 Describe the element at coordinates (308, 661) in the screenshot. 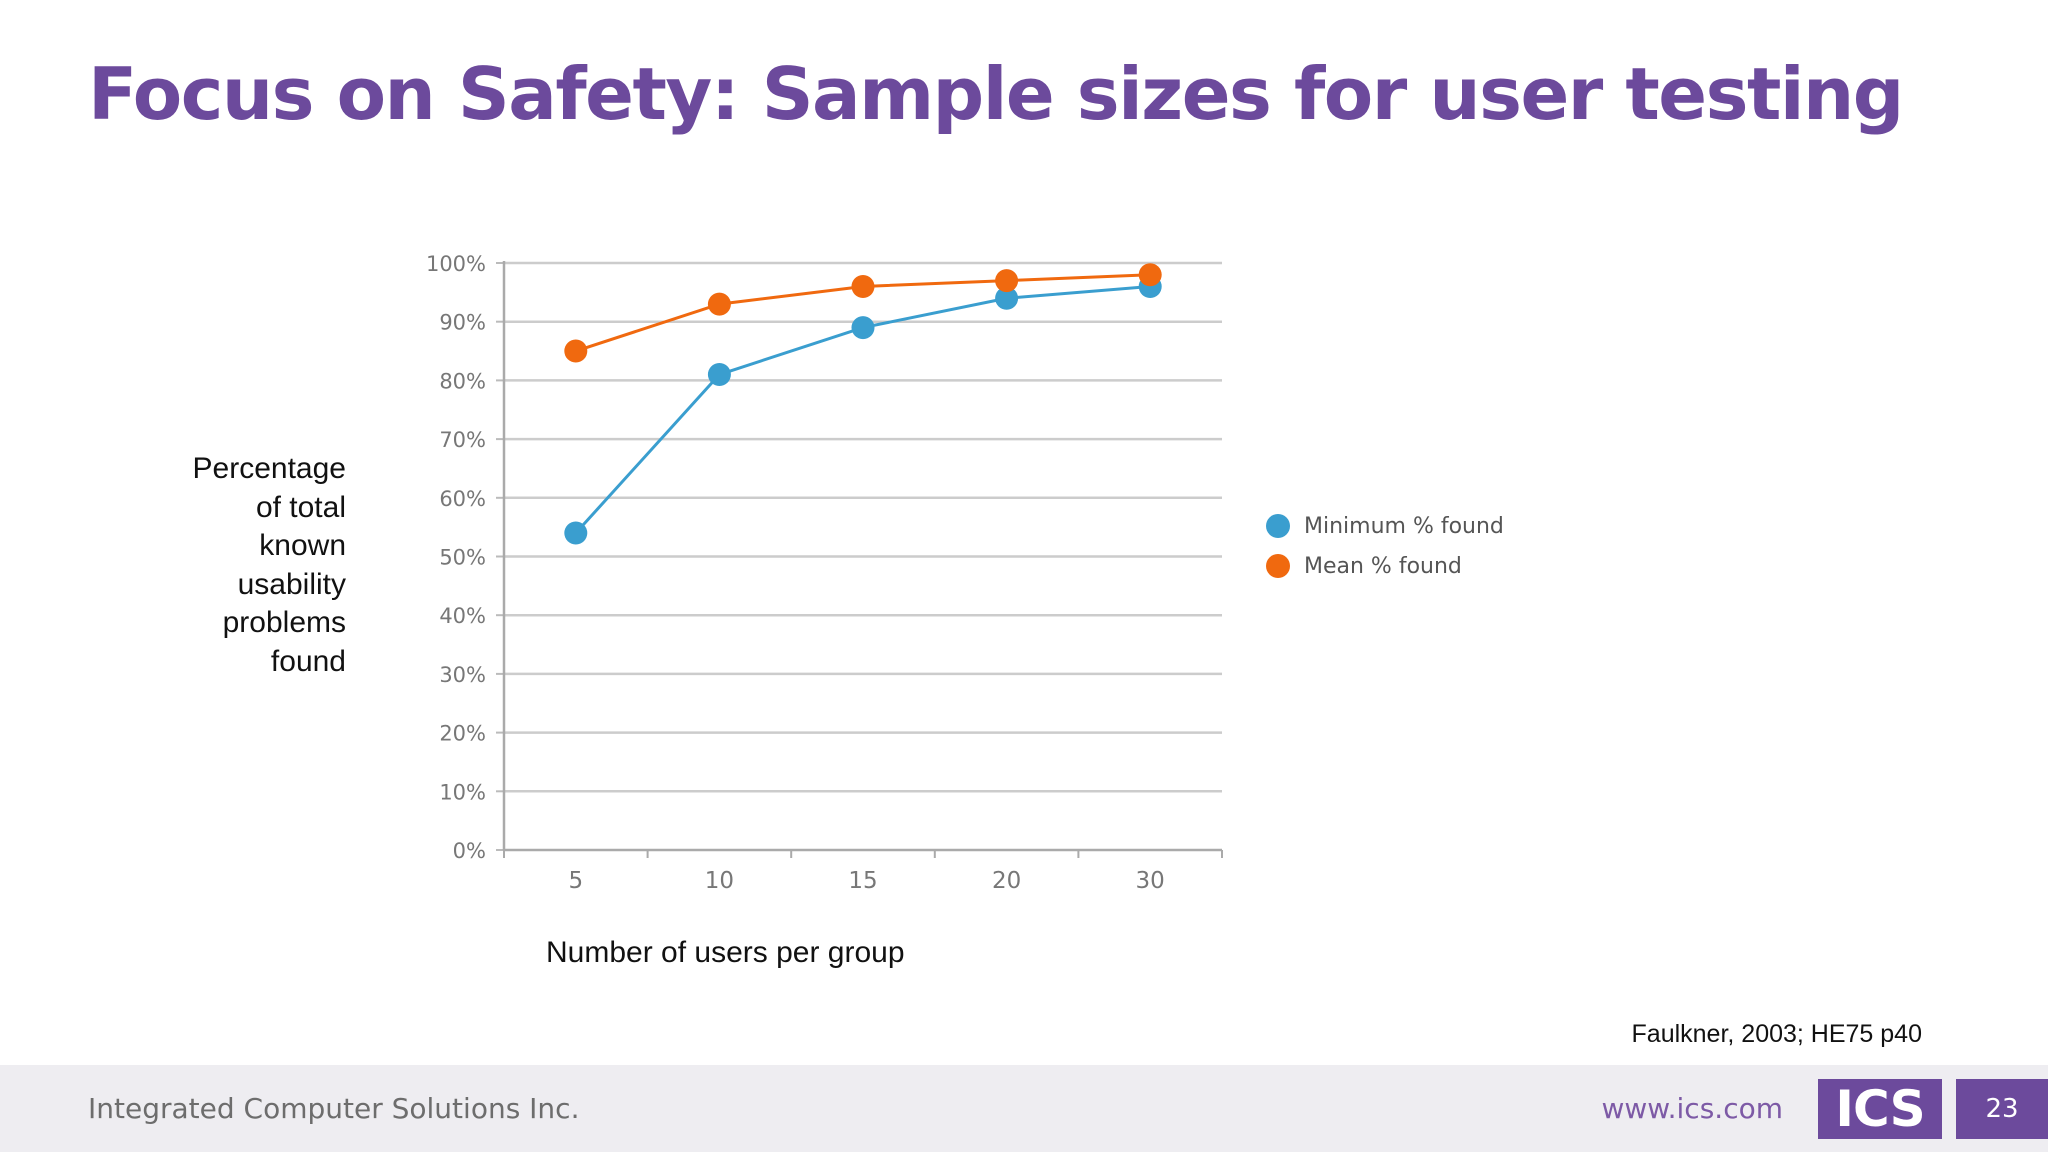

I see `y-axis-label-line-5: found` at that location.